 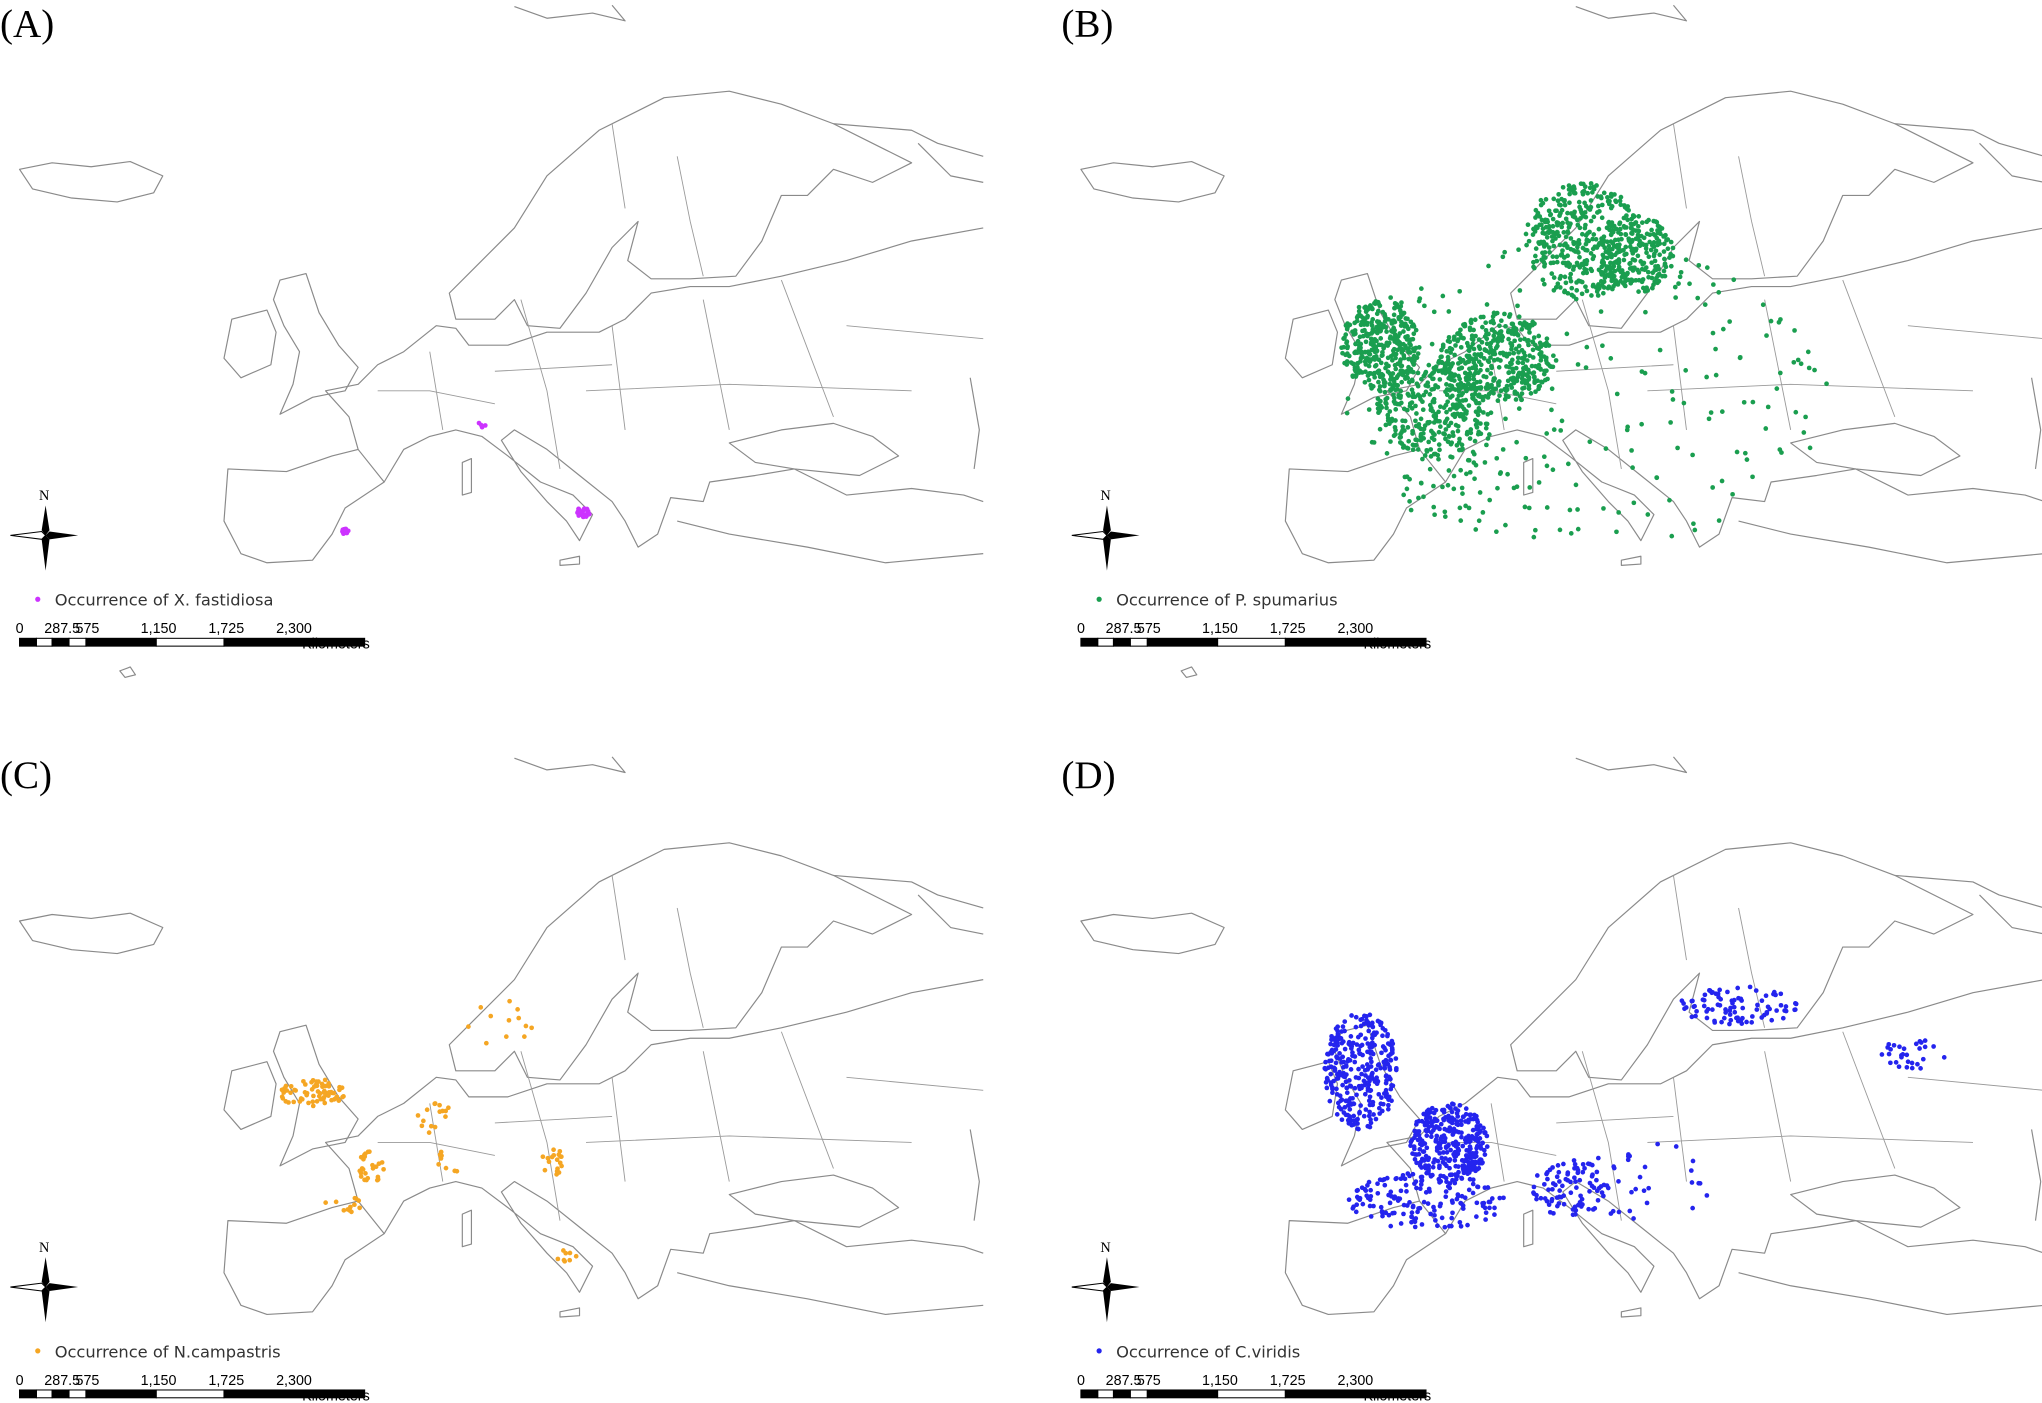 What do you see at coordinates (168, 1351) in the screenshot?
I see `legend-text: Occurrence of N.campastris` at bounding box center [168, 1351].